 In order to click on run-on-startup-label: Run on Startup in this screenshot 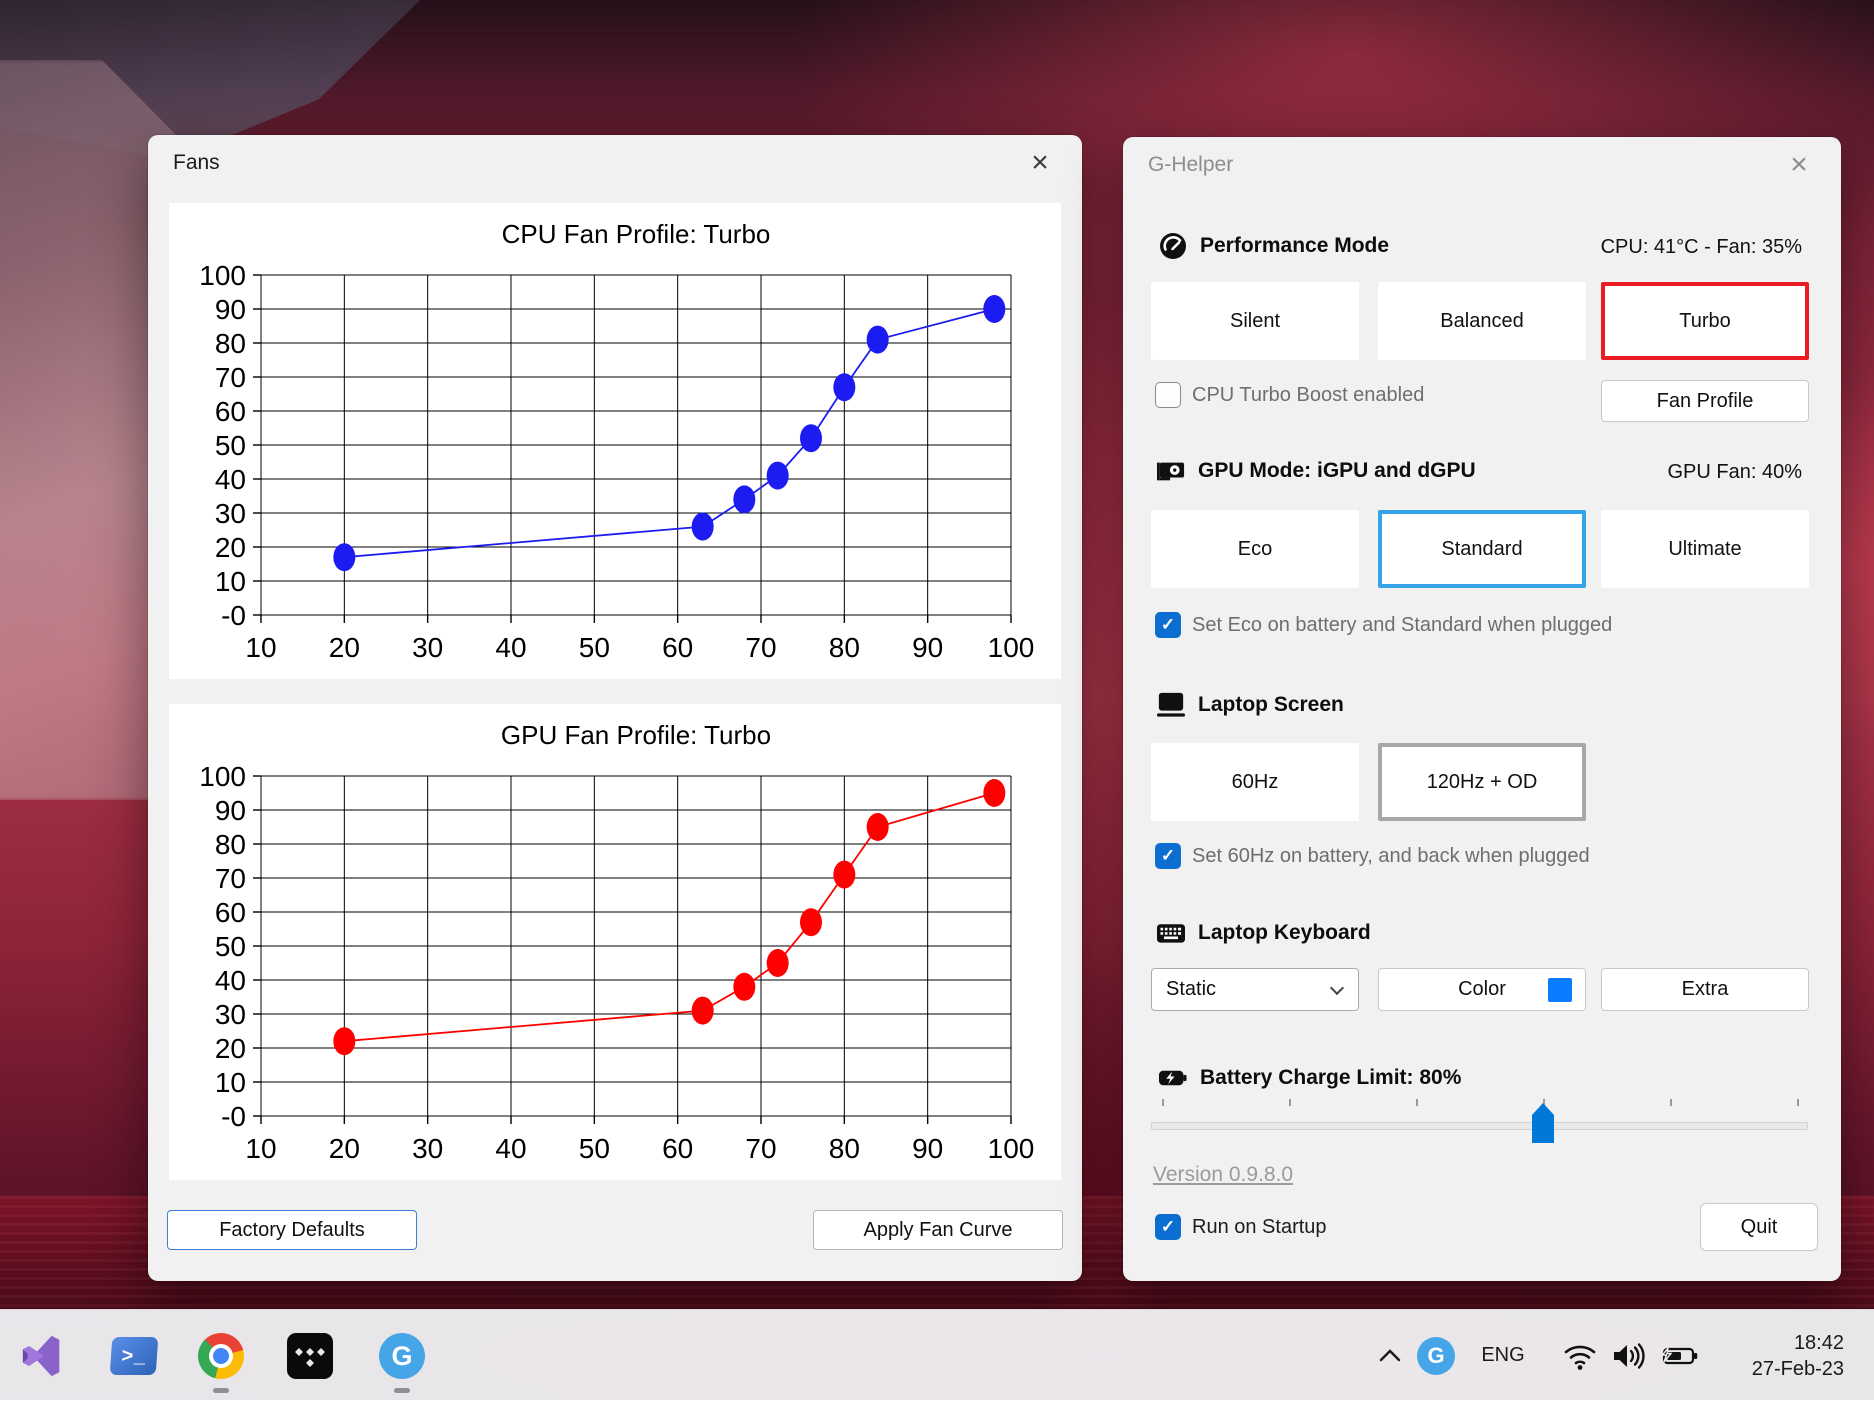, I will do `click(1259, 1227)`.